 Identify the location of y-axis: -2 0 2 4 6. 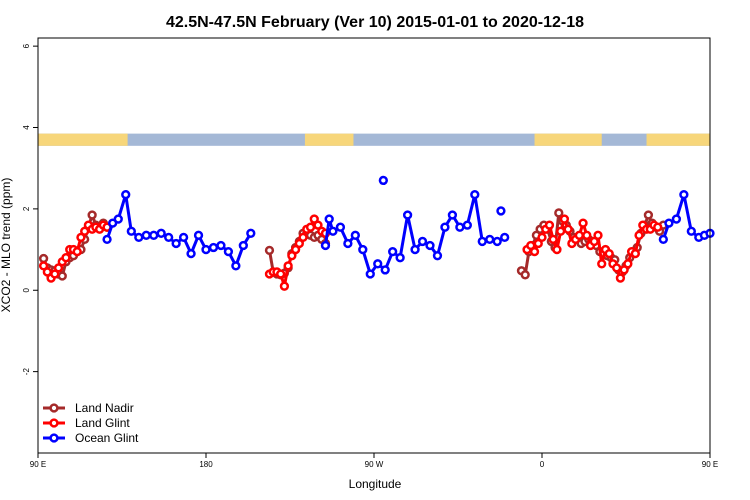
(30, 209).